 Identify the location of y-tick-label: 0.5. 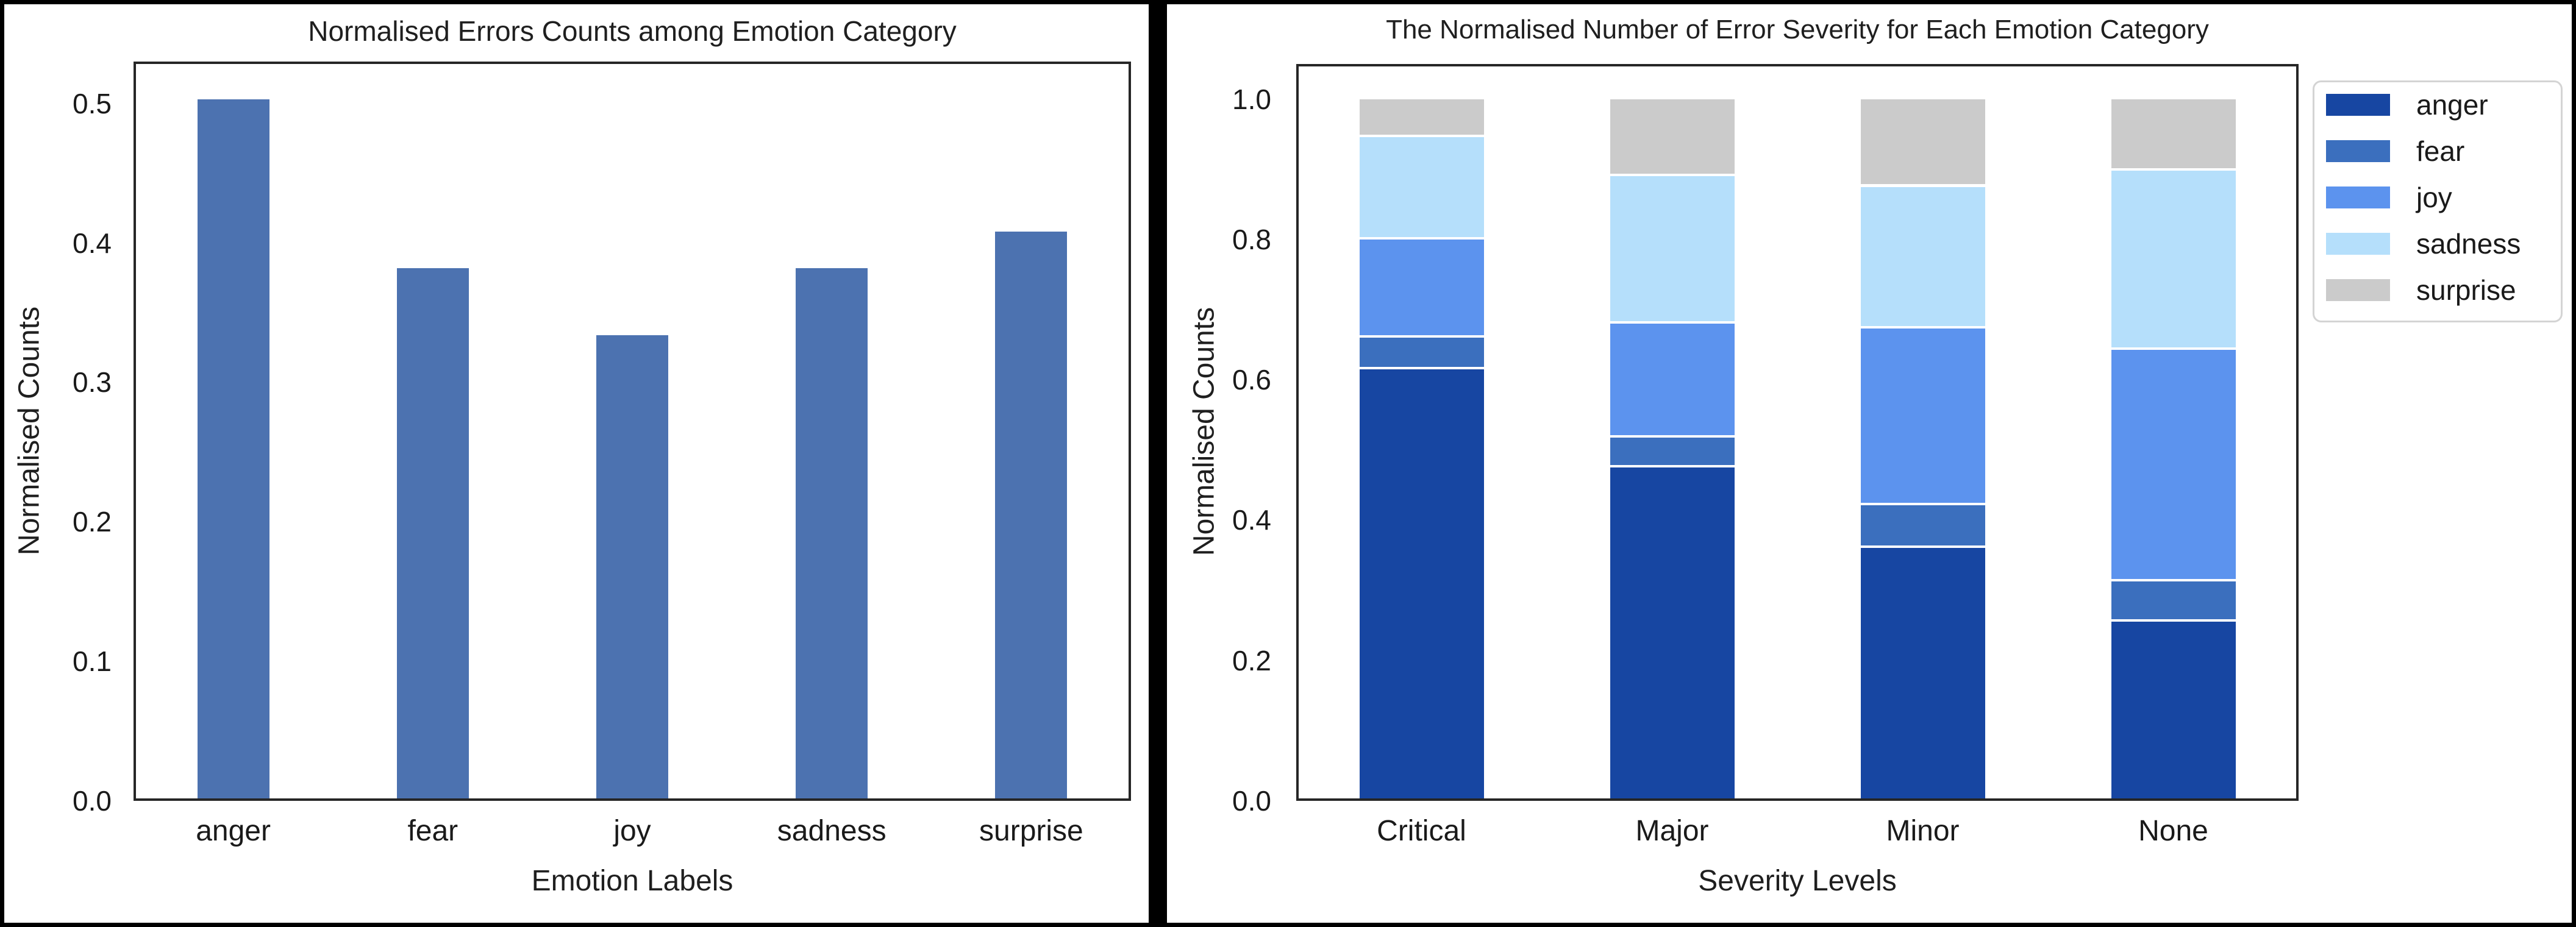
(92, 103).